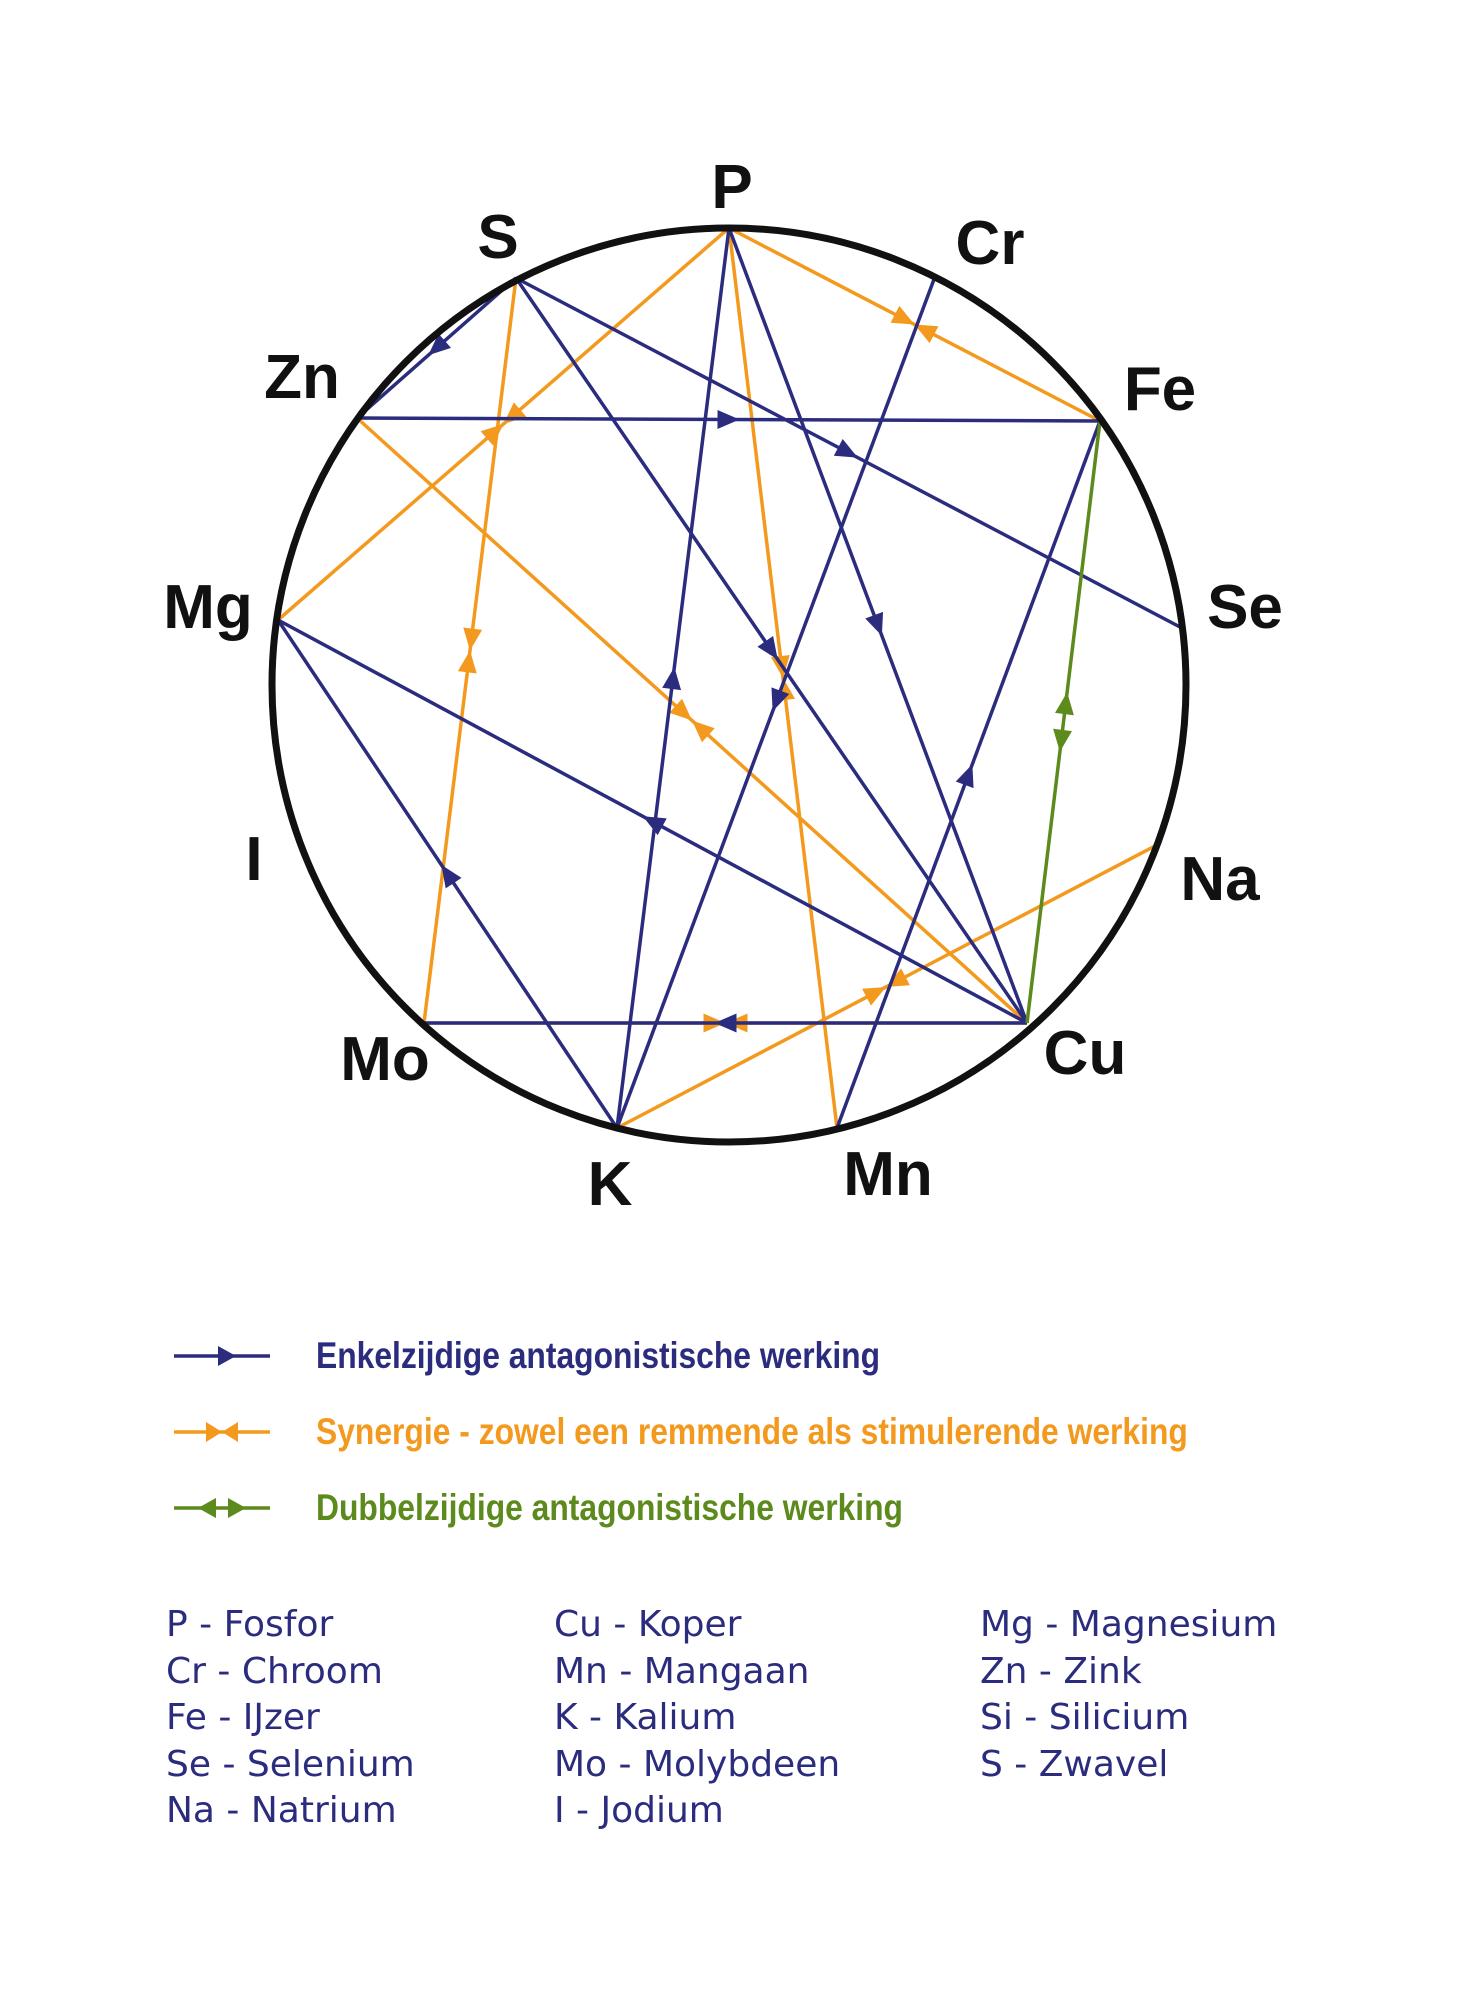 The image size is (1464, 2000). Describe the element at coordinates (783, 678) in the screenshot. I see `relation-P-Mn` at that location.